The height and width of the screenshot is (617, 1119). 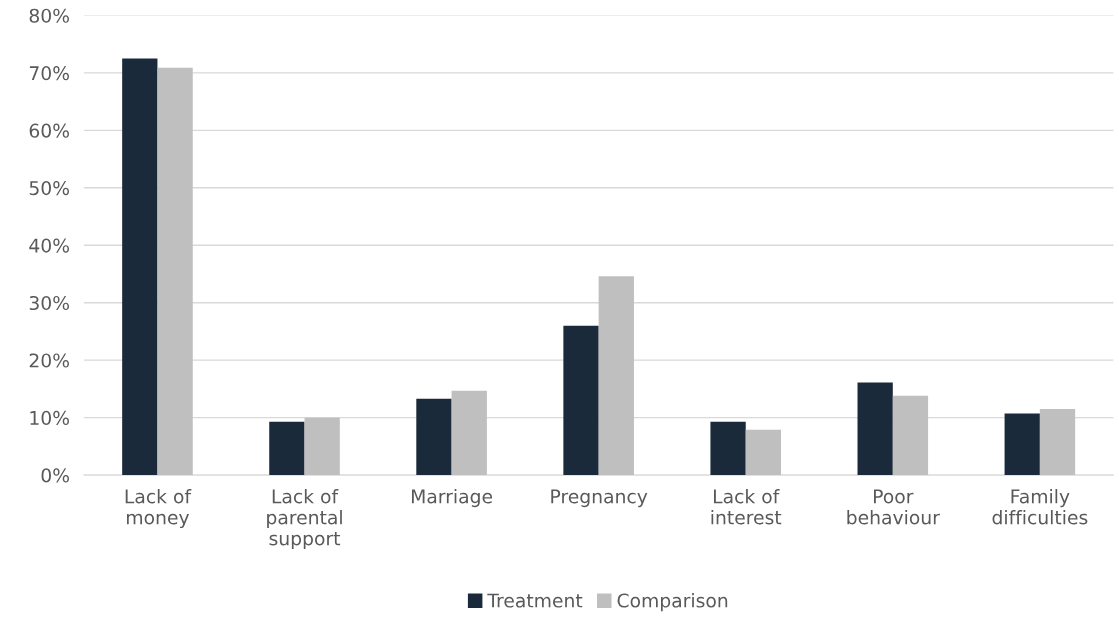 I want to click on x-tick-label: Lack of interest, so click(x=746, y=506).